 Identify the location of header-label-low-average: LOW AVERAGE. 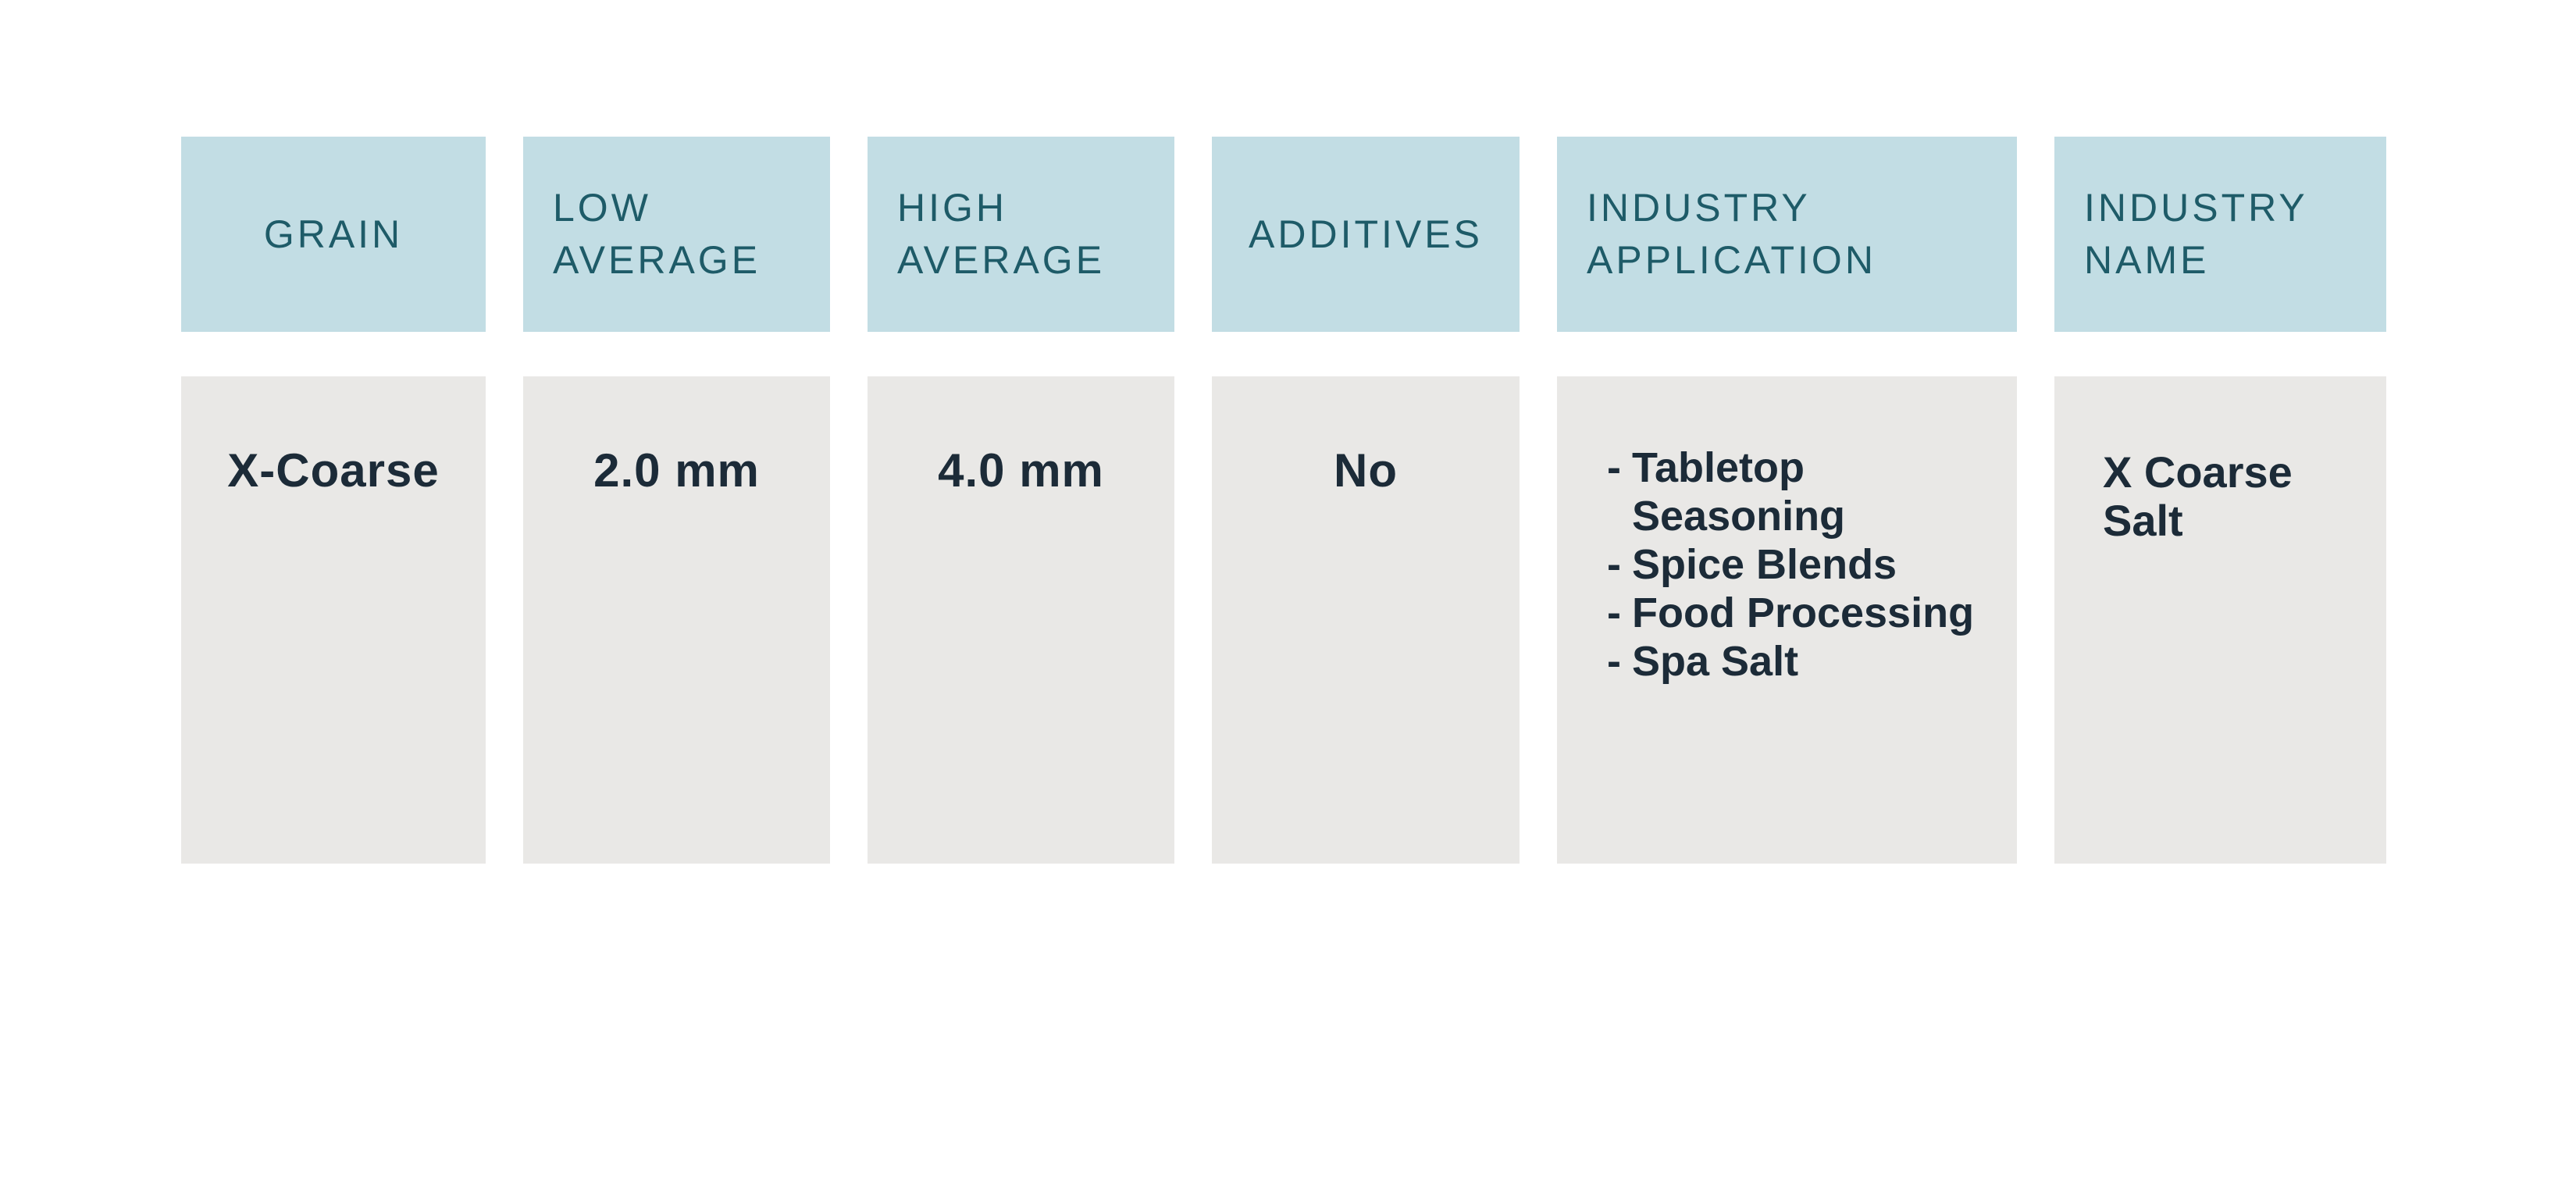
(657, 234).